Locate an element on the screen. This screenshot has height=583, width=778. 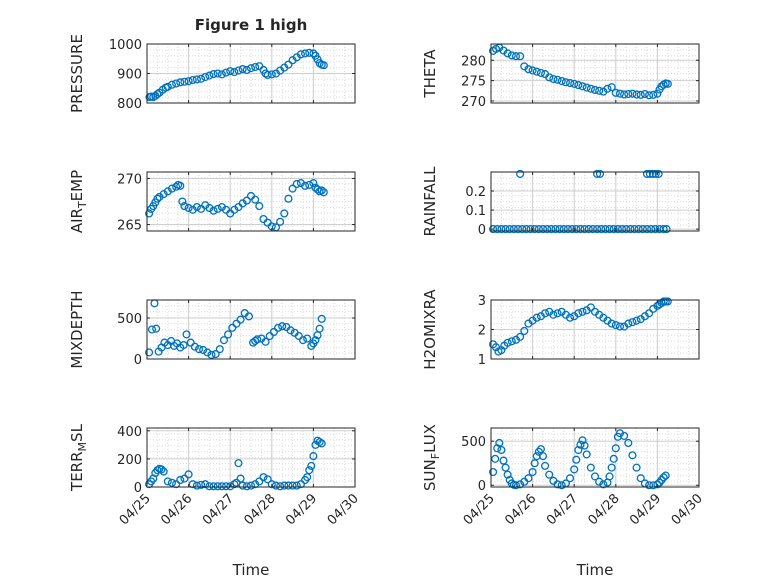
y-tick-label: 1 is located at coordinates (482, 360).